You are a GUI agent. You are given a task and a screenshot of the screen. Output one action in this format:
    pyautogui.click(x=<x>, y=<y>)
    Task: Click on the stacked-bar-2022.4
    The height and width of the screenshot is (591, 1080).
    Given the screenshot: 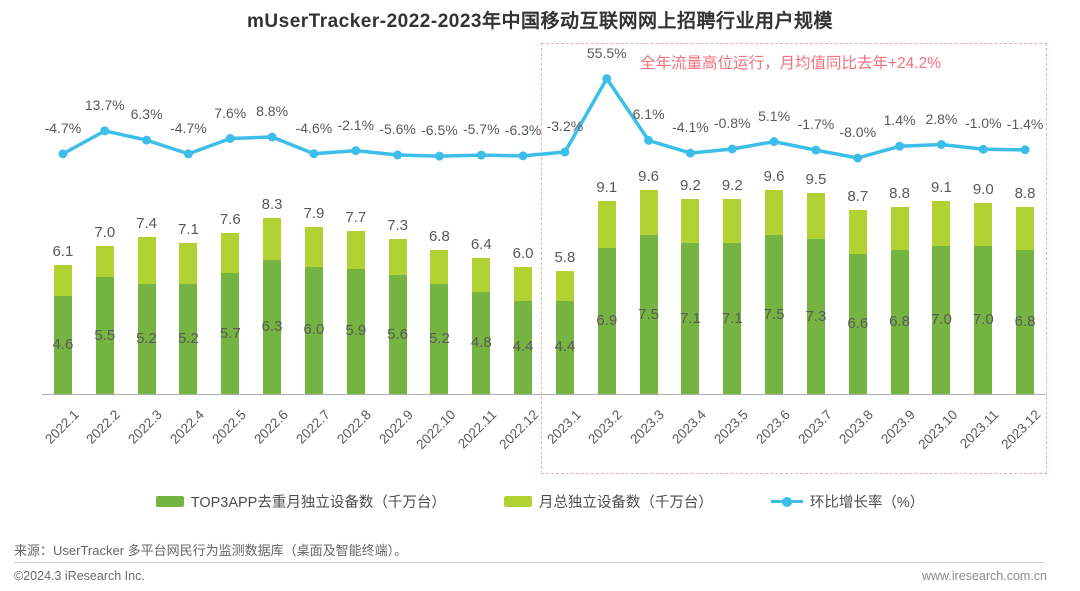 What is the action you would take?
    pyautogui.click(x=188, y=318)
    